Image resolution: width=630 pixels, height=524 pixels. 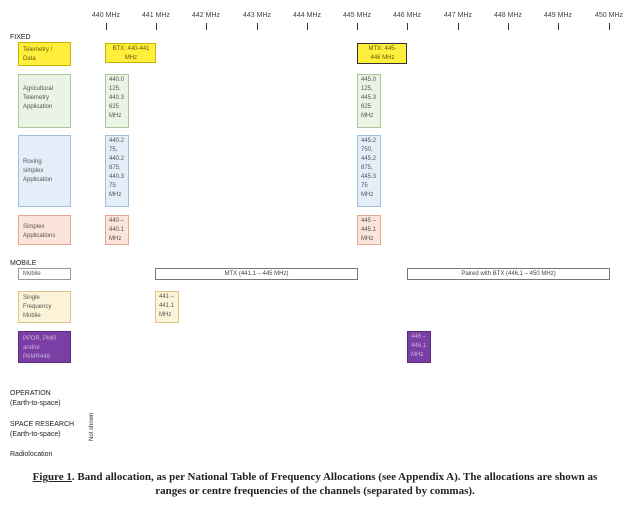 What do you see at coordinates (508, 15) in the screenshot?
I see `tick-label: 448 MHz` at bounding box center [508, 15].